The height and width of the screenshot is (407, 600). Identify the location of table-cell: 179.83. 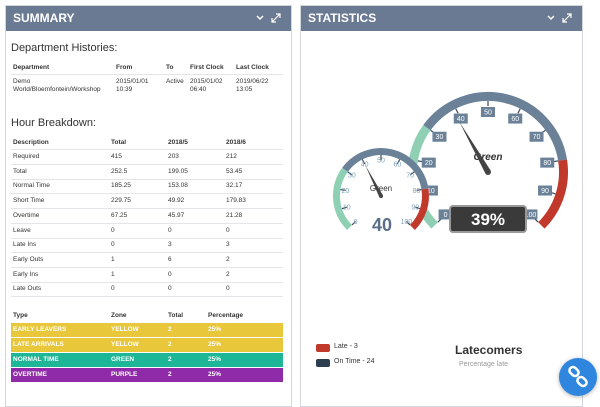
(236, 201).